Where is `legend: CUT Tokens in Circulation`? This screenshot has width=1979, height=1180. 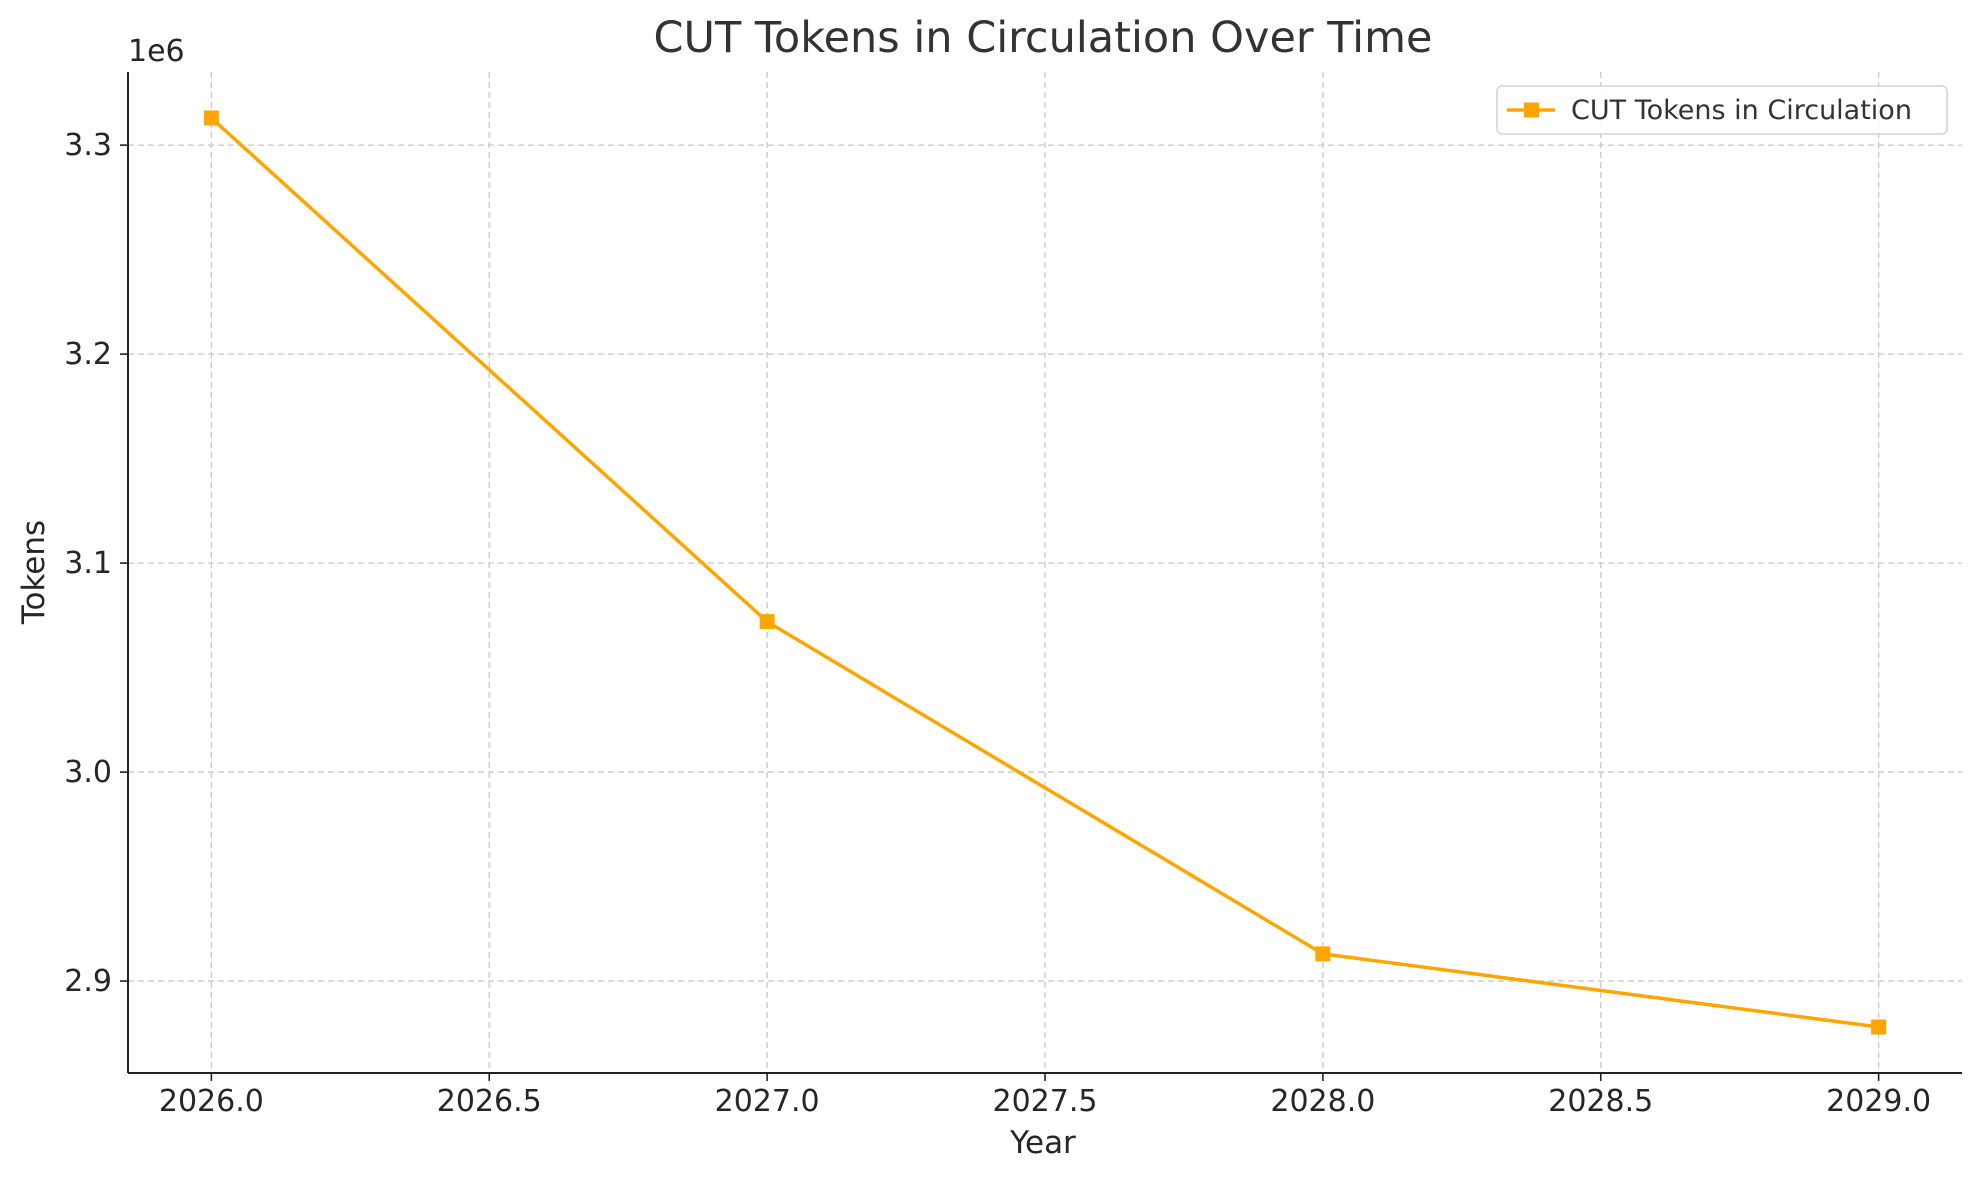
legend: CUT Tokens in Circulation is located at coordinates (1722, 110).